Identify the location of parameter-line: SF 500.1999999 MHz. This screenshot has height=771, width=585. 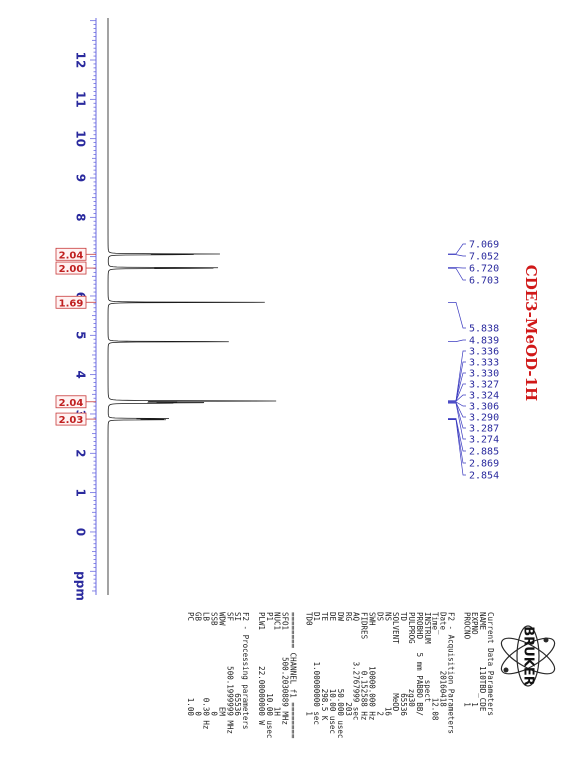
(229, 673).